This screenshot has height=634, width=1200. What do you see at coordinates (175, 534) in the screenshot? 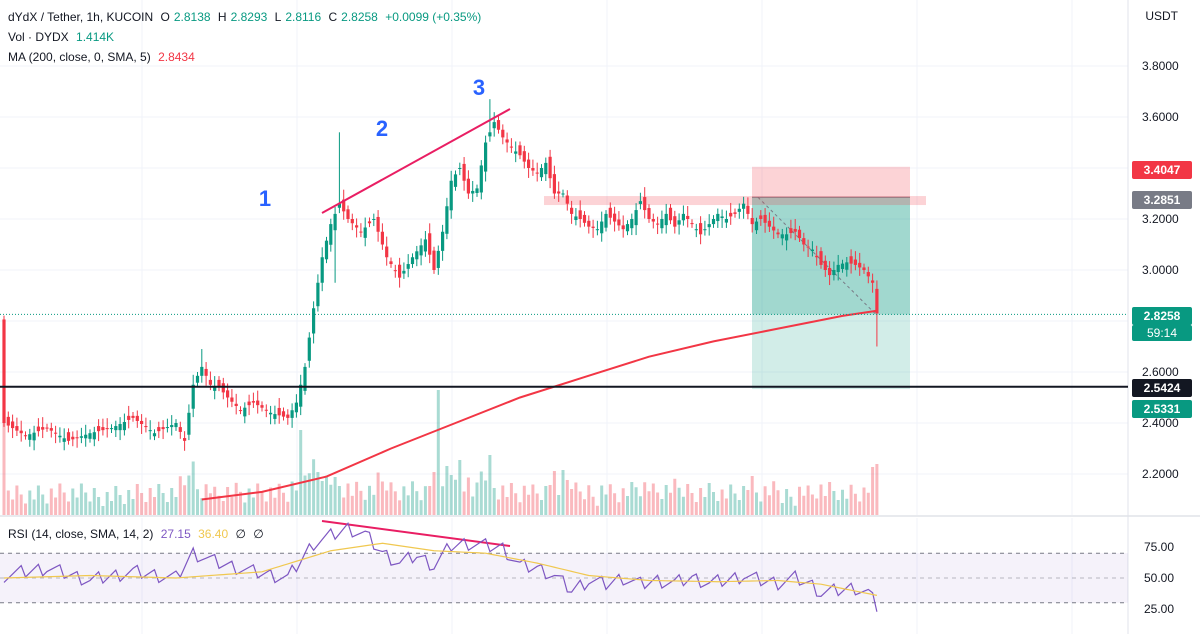
I see `rsi-value: 27.15` at bounding box center [175, 534].